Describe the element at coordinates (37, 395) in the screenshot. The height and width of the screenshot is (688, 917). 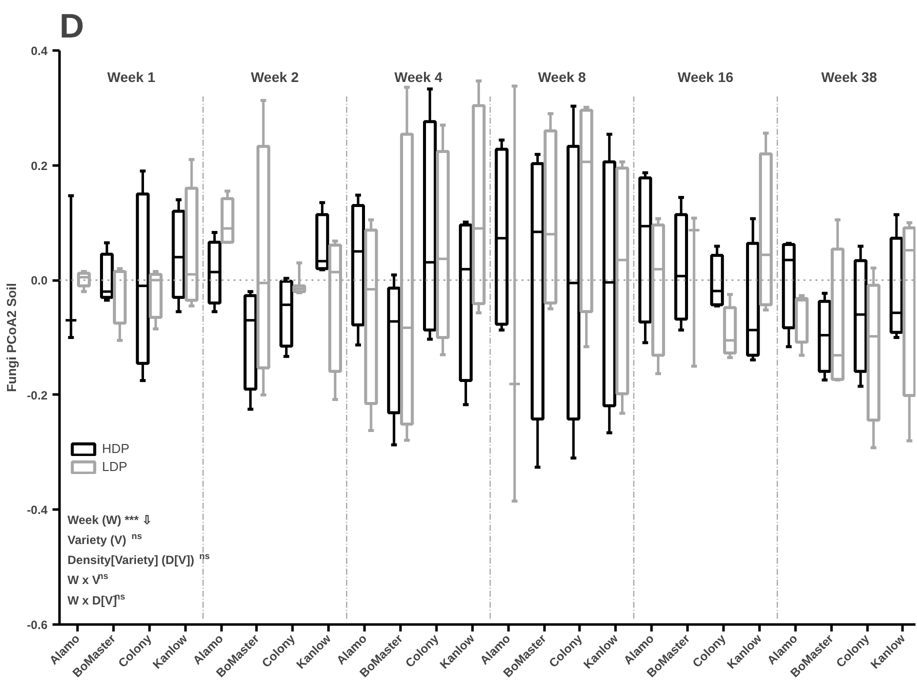
I see `y-tick-label: -0.2` at that location.